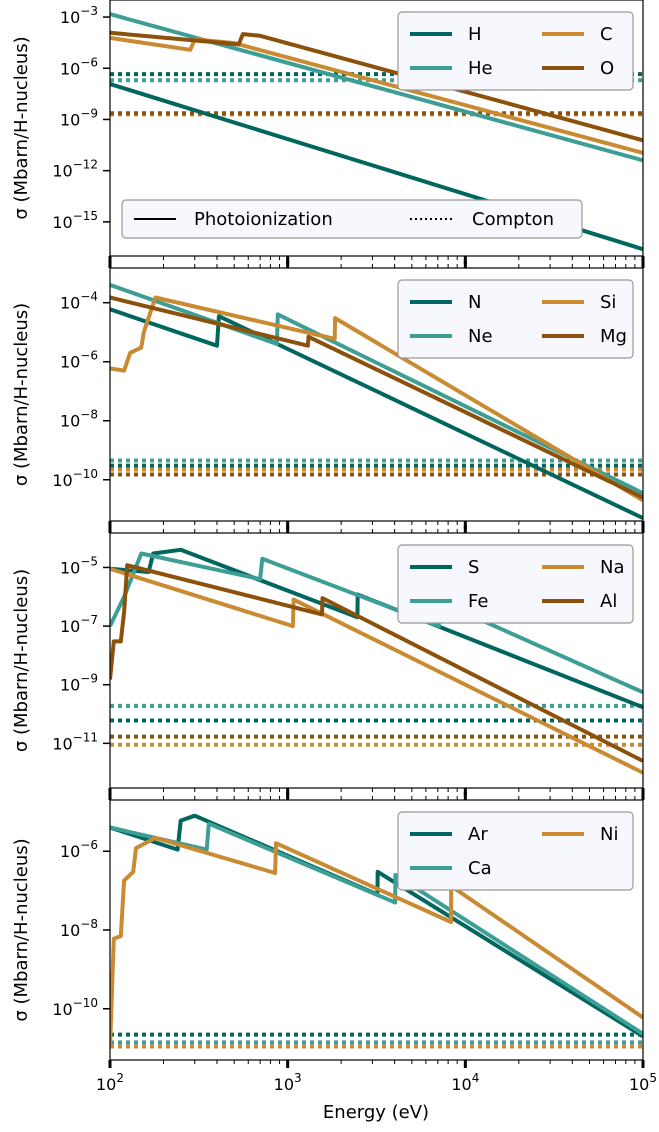 This screenshot has width=659, height=1132. What do you see at coordinates (85, 165) in the screenshot?
I see `tick-exponent: −12` at bounding box center [85, 165].